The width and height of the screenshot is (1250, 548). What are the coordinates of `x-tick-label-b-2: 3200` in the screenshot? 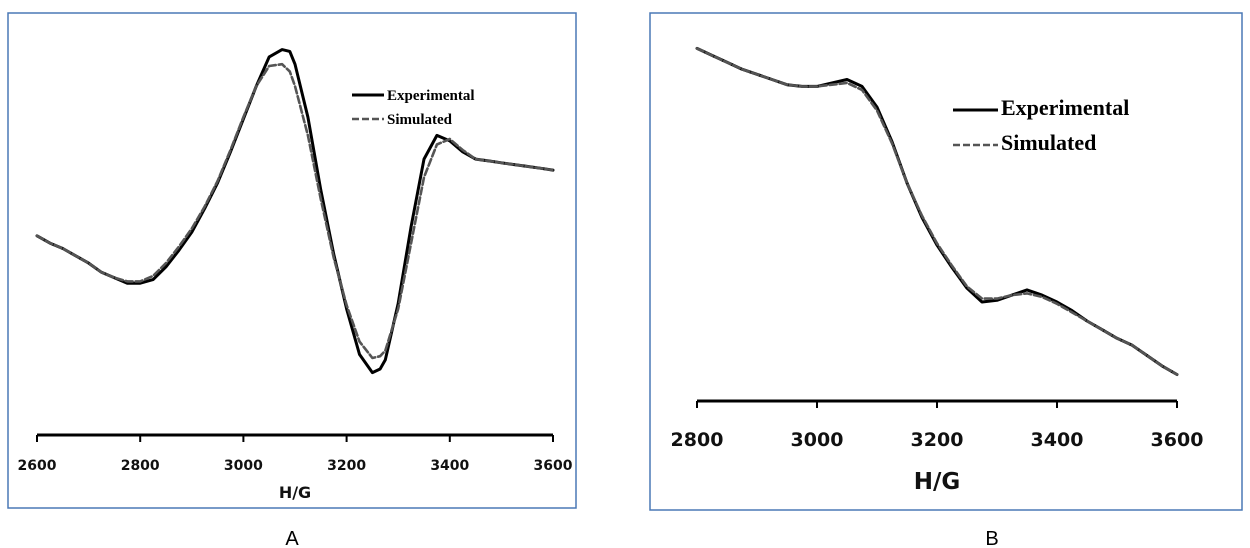 It's located at (937, 440).